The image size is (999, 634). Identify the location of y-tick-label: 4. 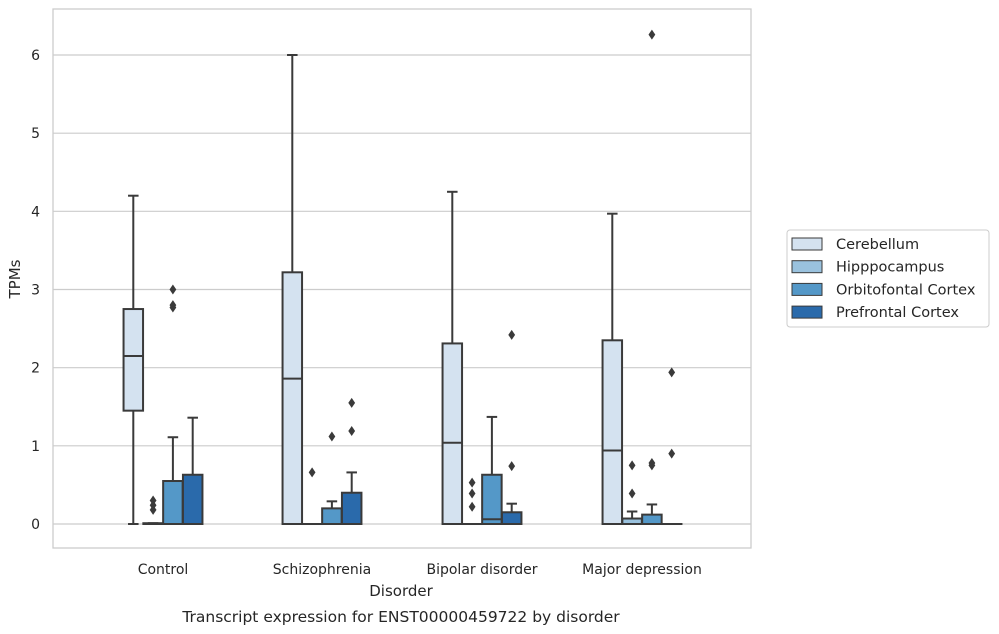
(35, 212).